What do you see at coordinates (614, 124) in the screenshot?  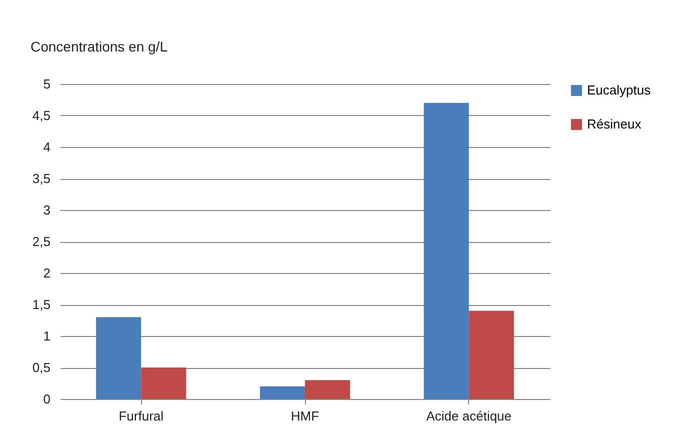 I see `legend-label: Résineux` at bounding box center [614, 124].